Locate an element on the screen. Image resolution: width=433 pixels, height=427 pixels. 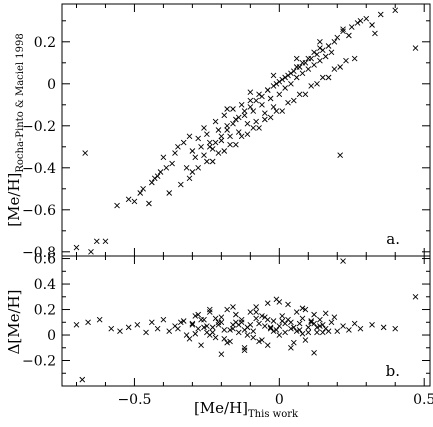
y-tick-label: 0.2 is located at coordinates (45, 43).